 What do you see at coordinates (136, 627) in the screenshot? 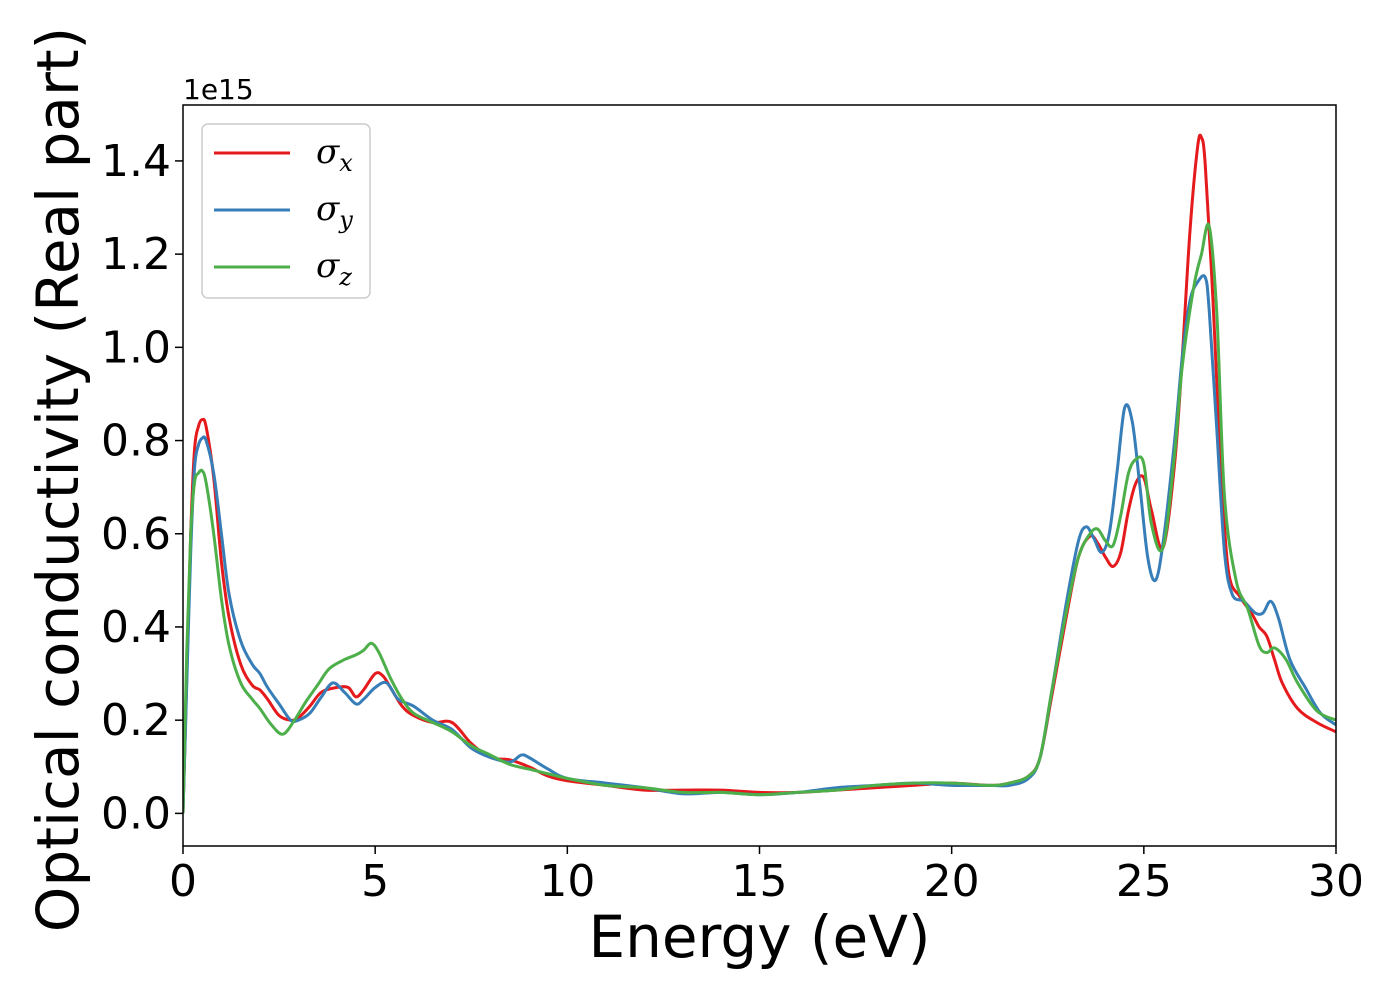
I see `y-tick-label: 0.4` at bounding box center [136, 627].